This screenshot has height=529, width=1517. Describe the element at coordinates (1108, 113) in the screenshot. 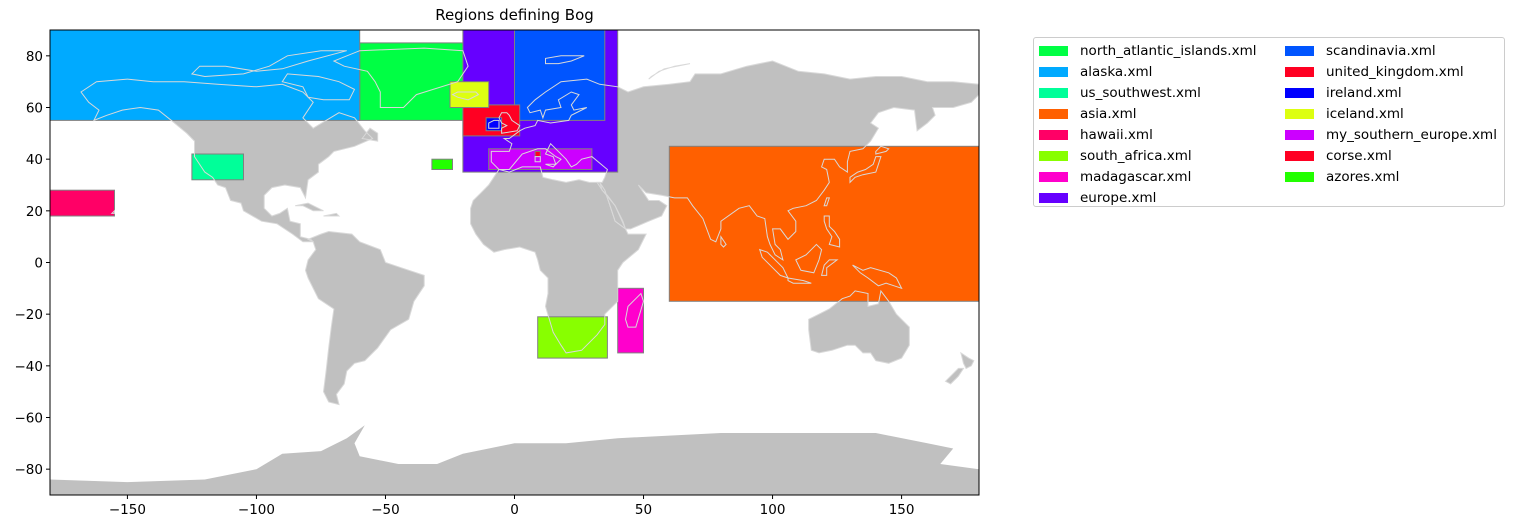

I see `legend-label: asia.xml` at that location.